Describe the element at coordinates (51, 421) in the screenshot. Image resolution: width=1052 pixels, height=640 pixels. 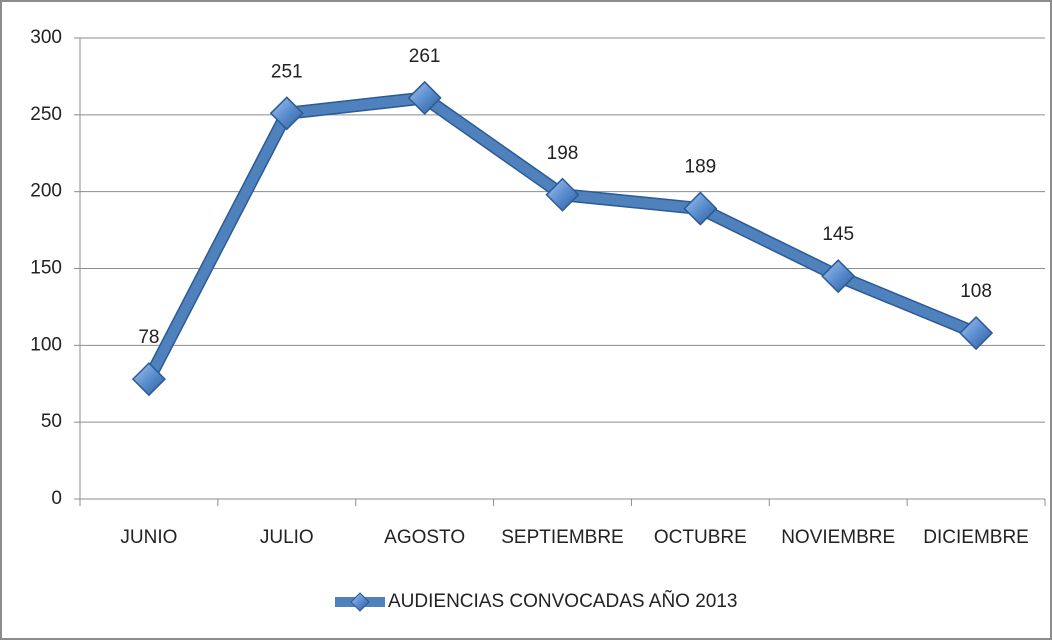
I see `y-tick-label: 50` at that location.